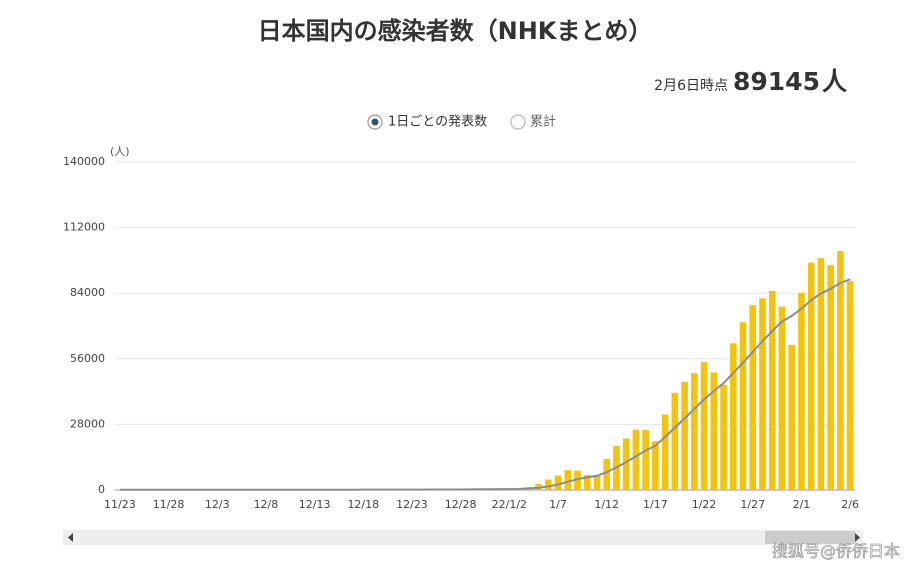 This screenshot has width=911, height=573. I want to click on scrollbar, so click(463, 537).